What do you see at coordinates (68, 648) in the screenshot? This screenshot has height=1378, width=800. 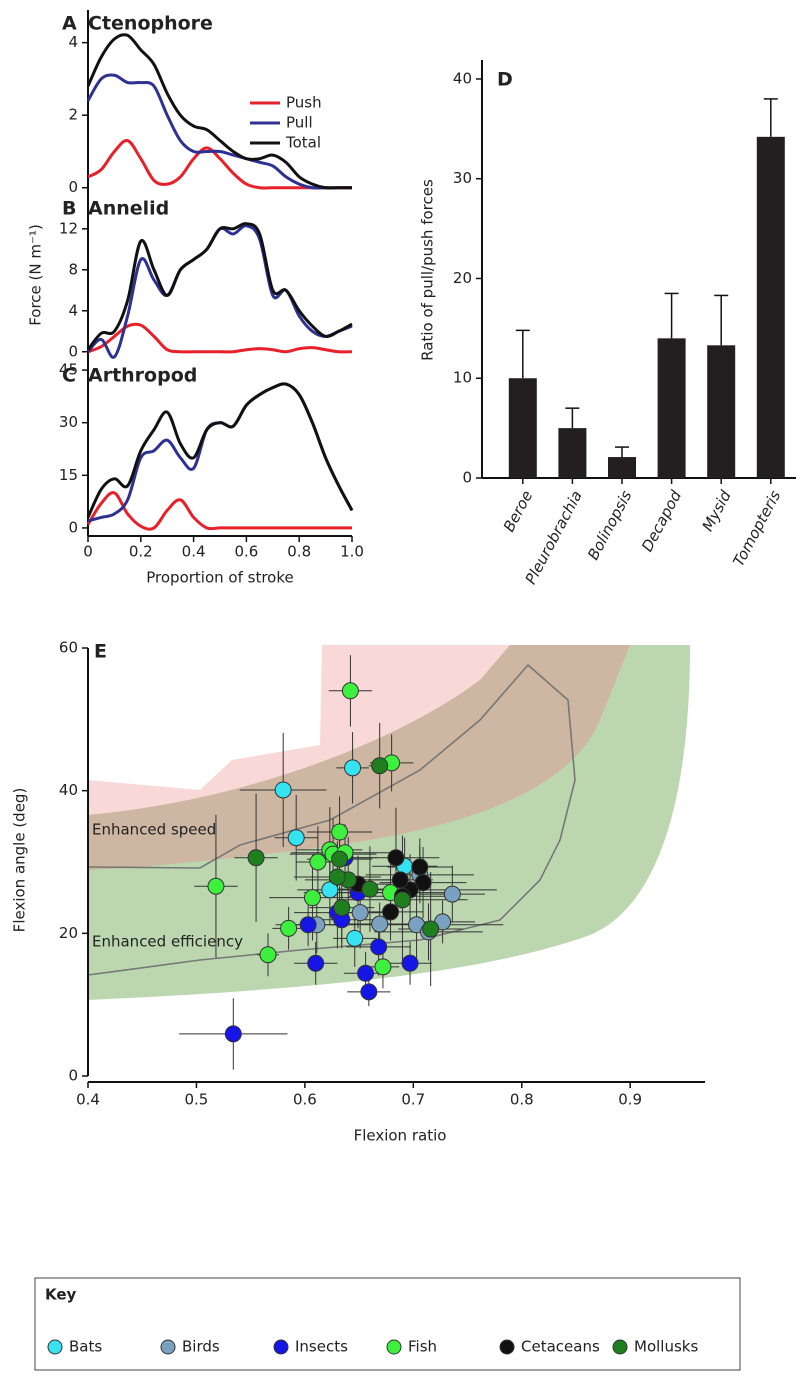 I see `y-tick-label: 60` at bounding box center [68, 648].